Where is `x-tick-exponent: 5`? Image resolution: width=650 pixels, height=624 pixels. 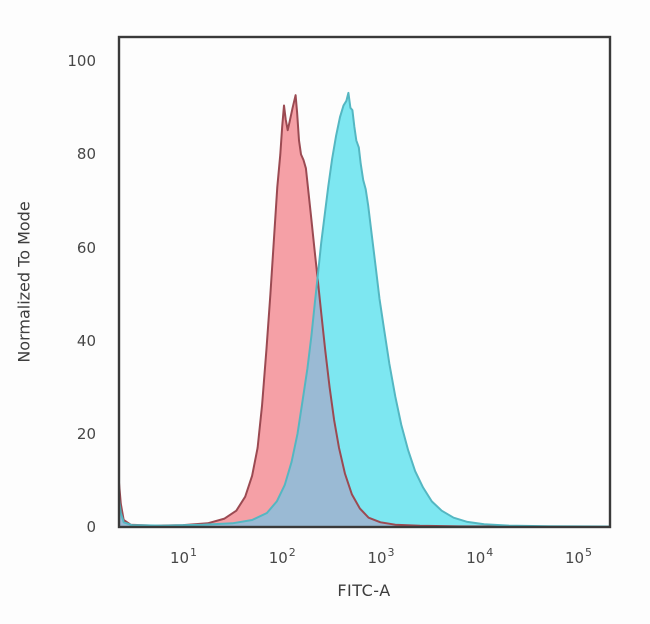 x-tick-exponent: 5 is located at coordinates (589, 552).